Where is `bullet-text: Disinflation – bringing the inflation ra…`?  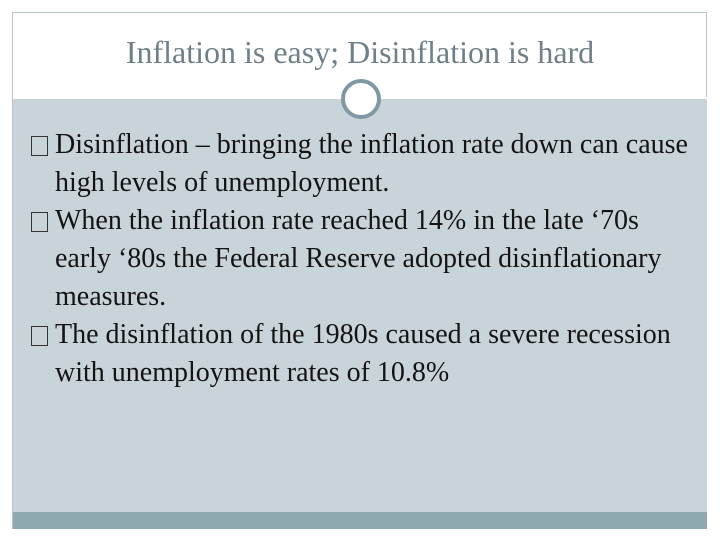
bullet-text: Disinflation – bringing the inflation ra… is located at coordinates (371, 163).